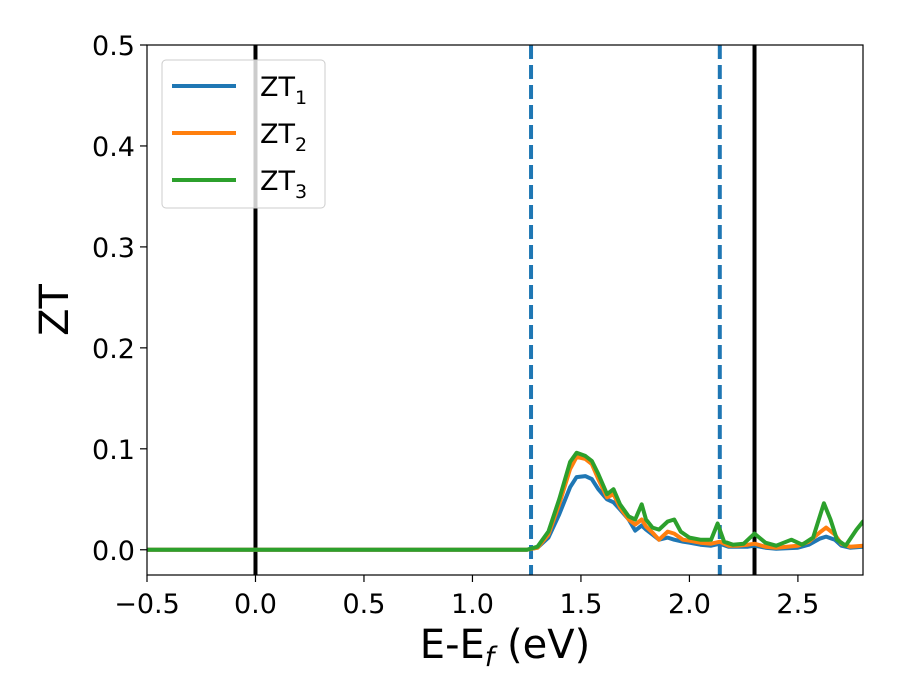  I want to click on legend-label-zt3: ZT3, so click(283, 184).